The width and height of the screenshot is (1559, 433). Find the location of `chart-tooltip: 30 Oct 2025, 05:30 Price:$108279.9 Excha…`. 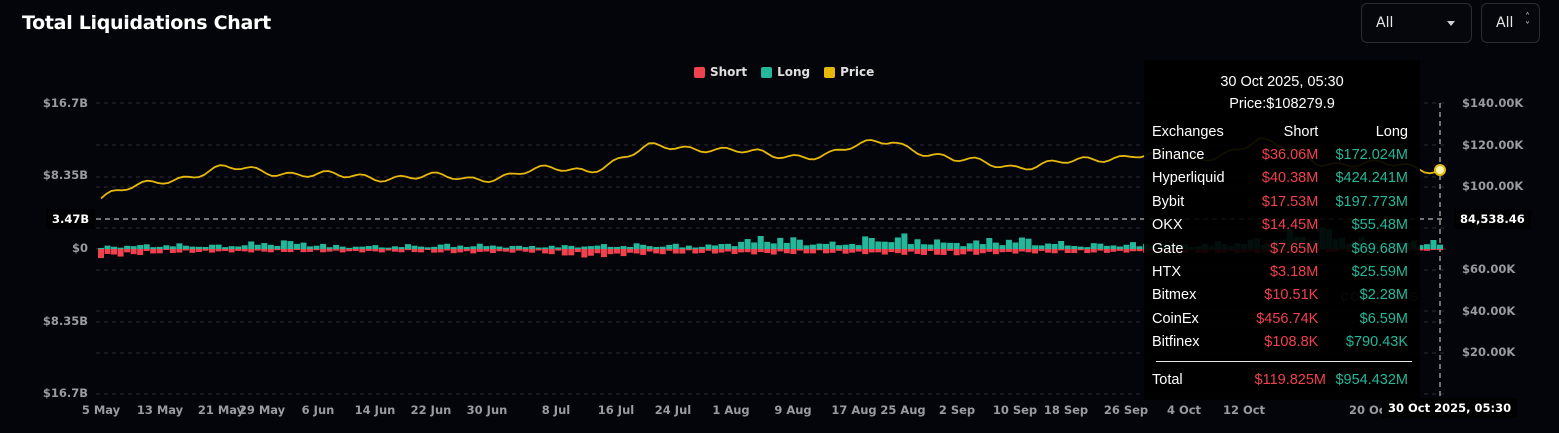

chart-tooltip: 30 Oct 2025, 05:30 Price:$108279.9 Excha… is located at coordinates (1282, 230).